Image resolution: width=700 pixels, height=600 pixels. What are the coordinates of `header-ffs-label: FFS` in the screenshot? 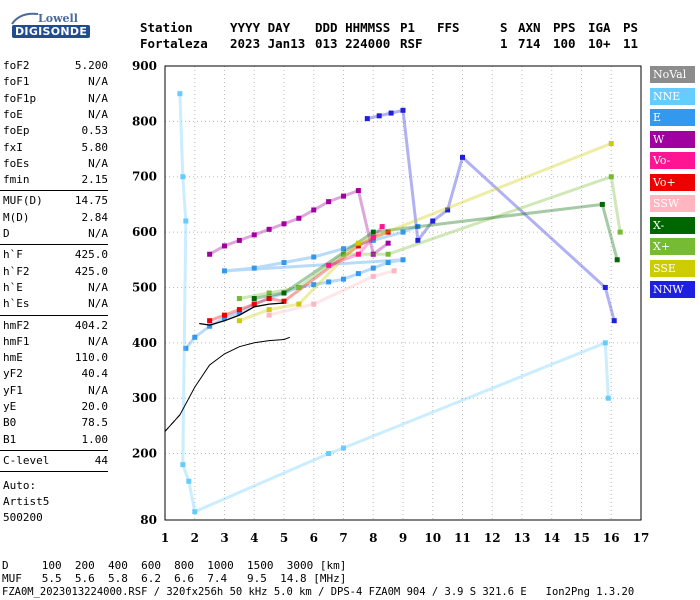 It's located at (448, 27).